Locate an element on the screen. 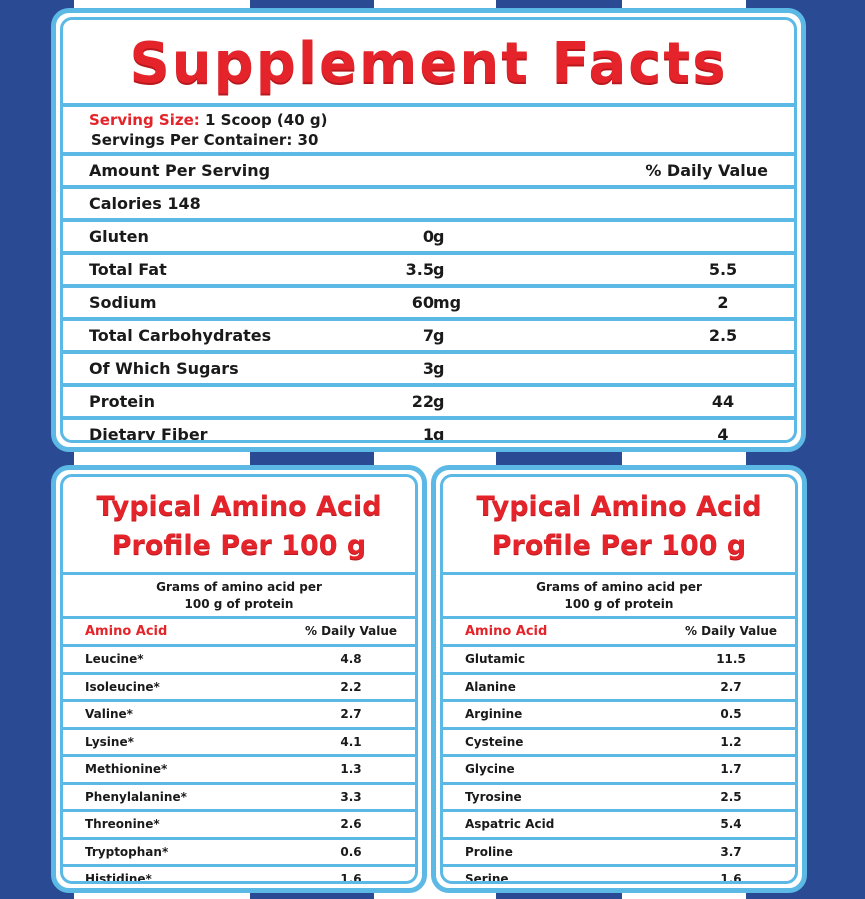 The width and height of the screenshot is (865, 899). amino-name: Histidine* is located at coordinates (118, 878).